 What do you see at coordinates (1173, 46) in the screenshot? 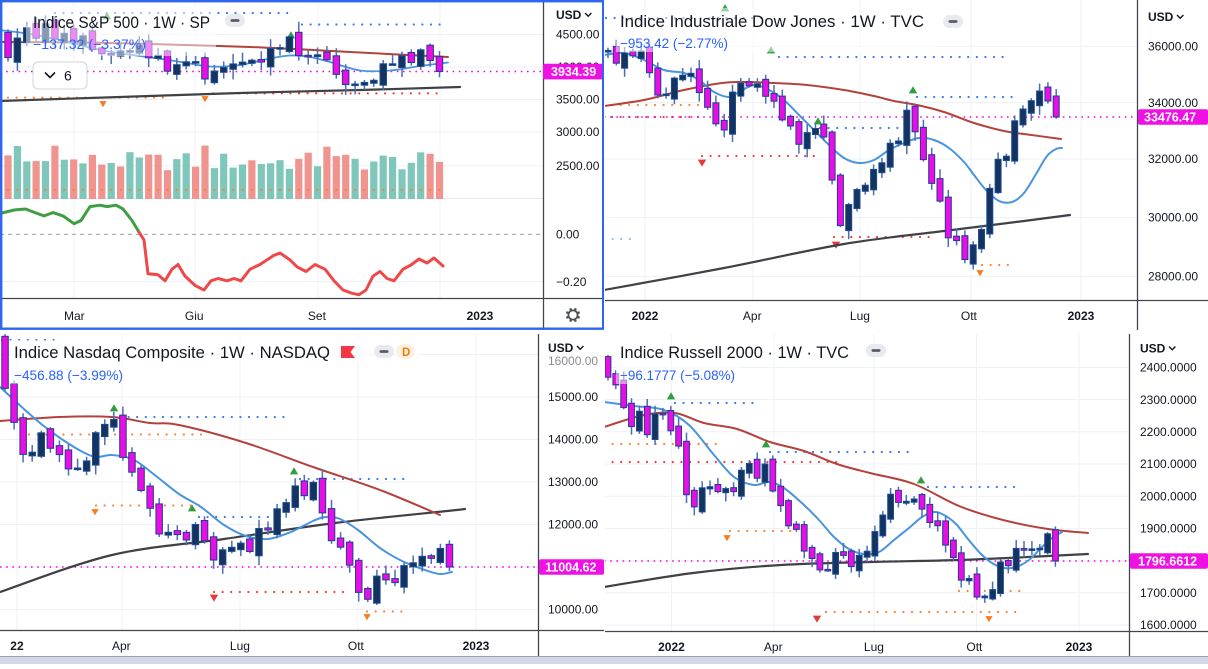
I see `svg-text: 36000.00` at bounding box center [1173, 46].